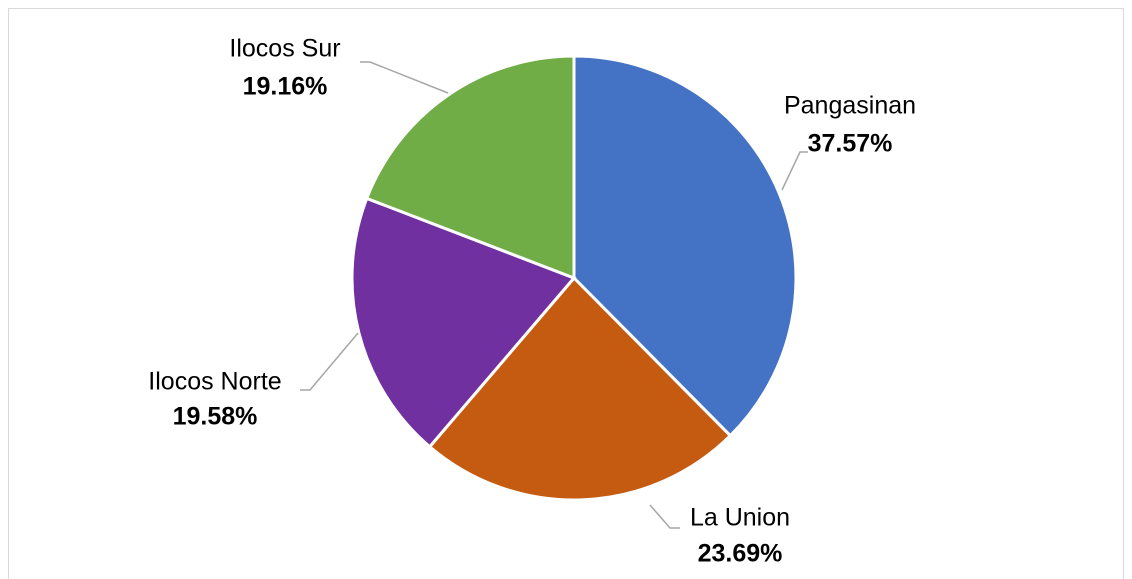 The height and width of the screenshot is (579, 1132). I want to click on value-label: 23.69%, so click(740, 554).